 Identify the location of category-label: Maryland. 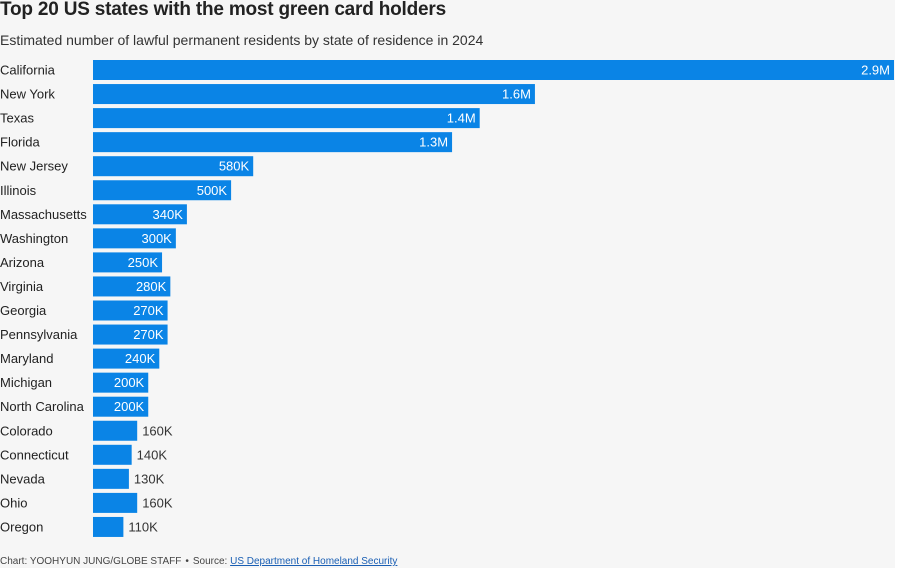
(26, 358).